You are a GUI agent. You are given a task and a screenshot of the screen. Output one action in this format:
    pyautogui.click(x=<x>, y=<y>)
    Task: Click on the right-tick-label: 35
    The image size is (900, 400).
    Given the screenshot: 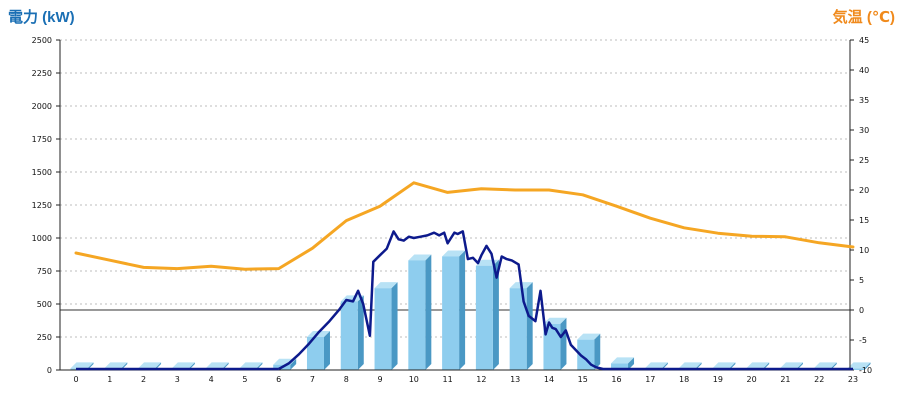 What is the action you would take?
    pyautogui.click(x=864, y=100)
    